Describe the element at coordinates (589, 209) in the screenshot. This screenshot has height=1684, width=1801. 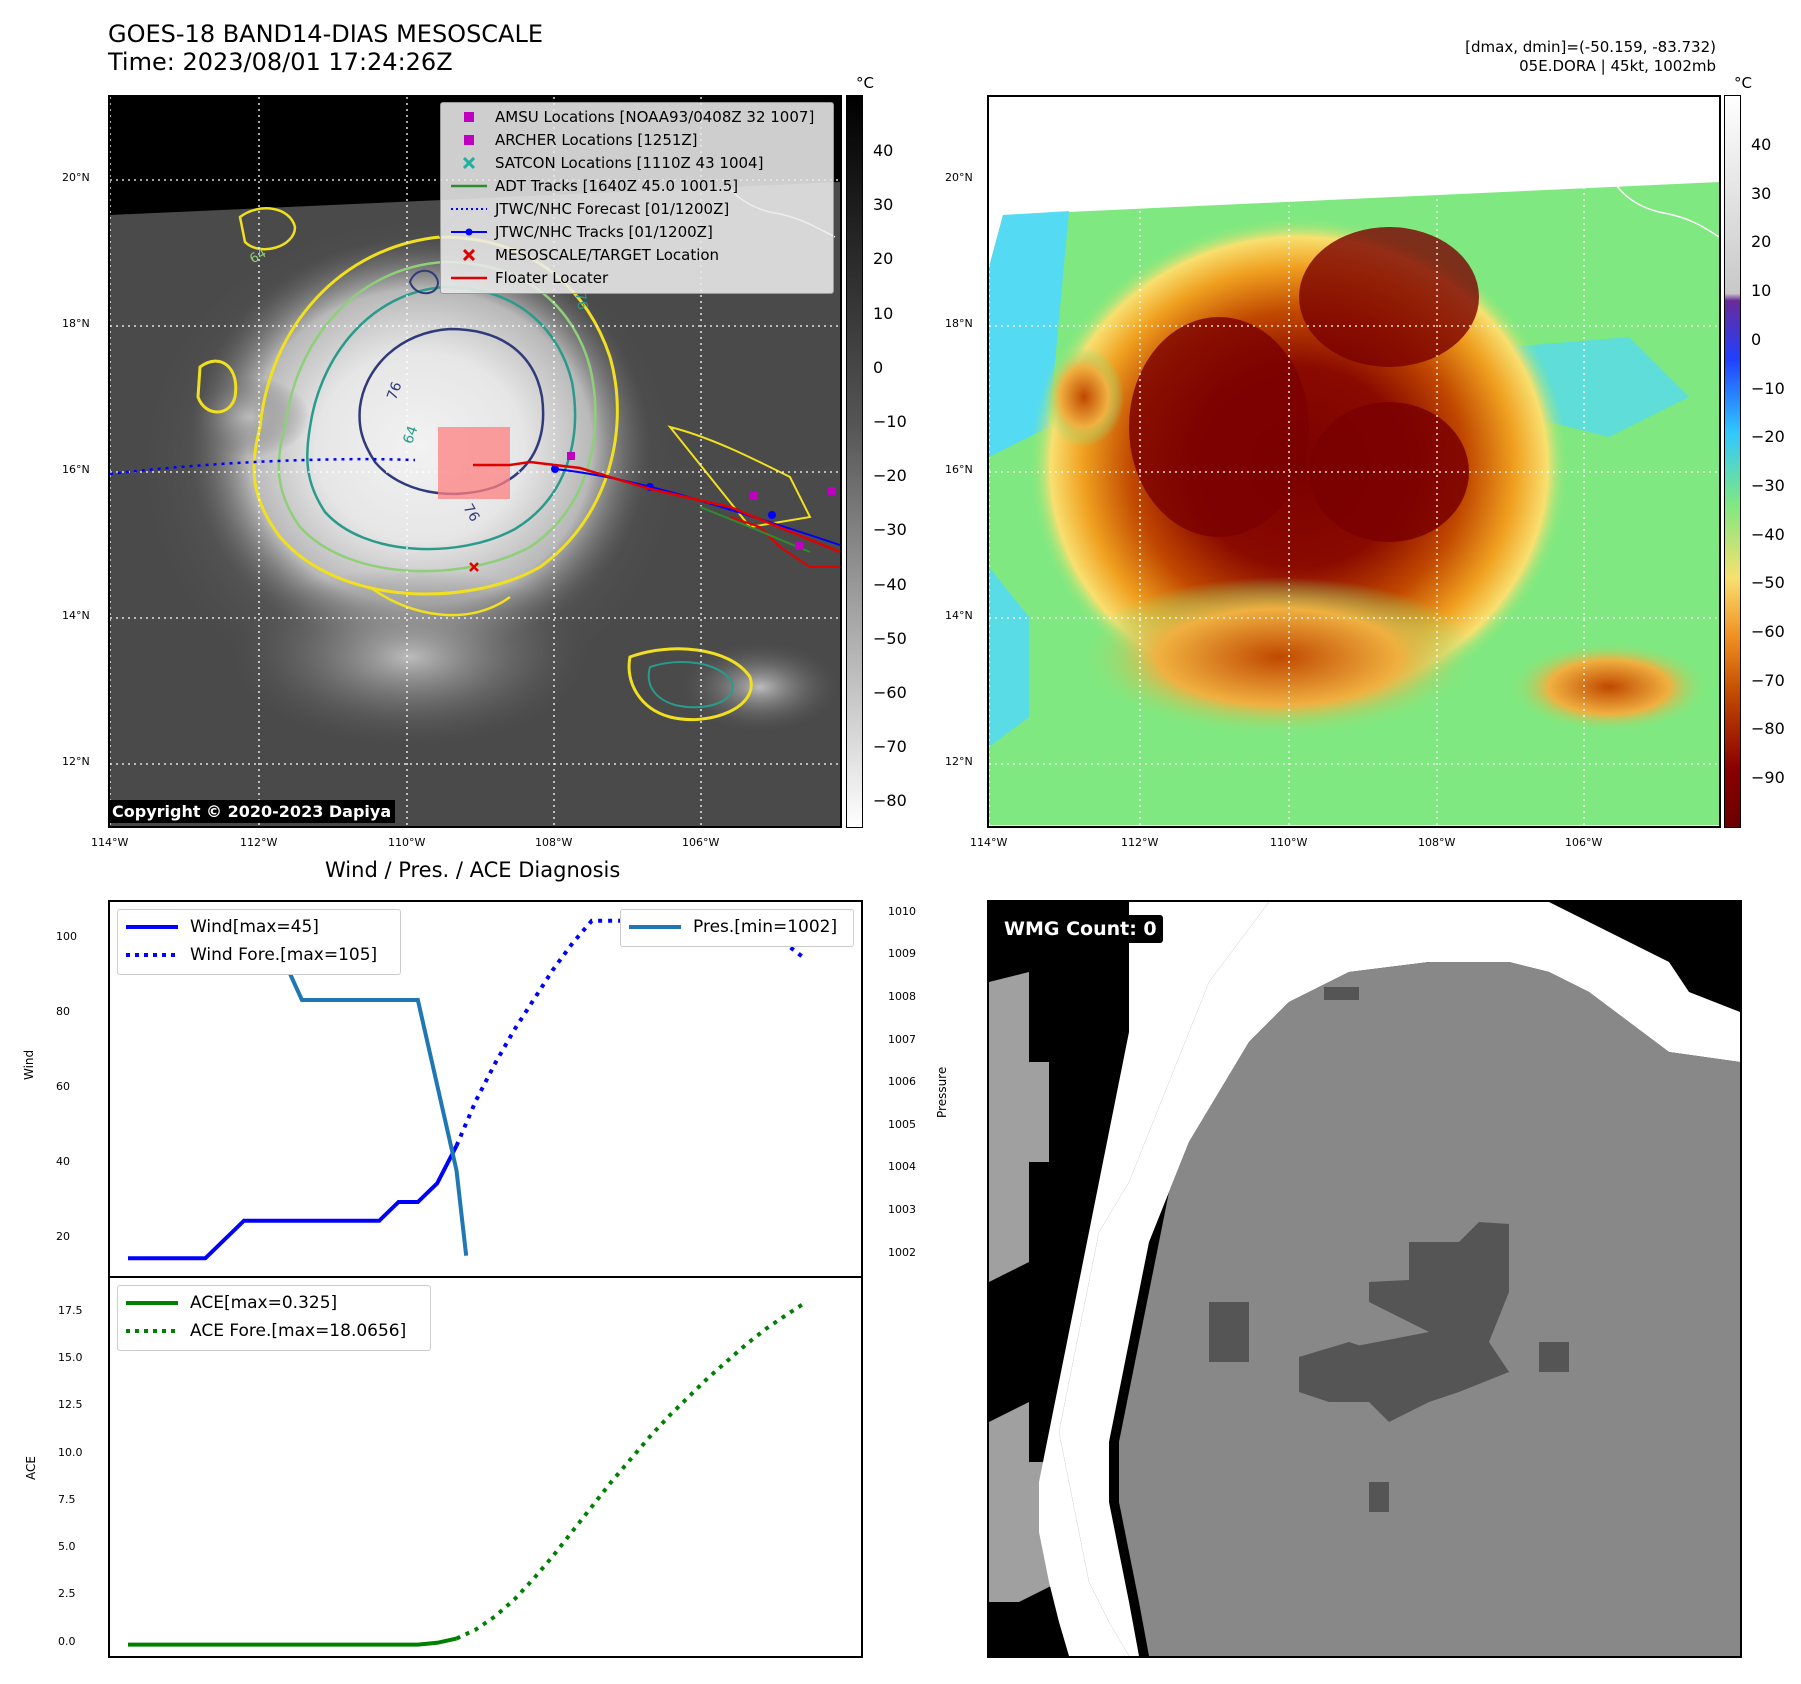
I see `legend-item-forecast: JTWC/NHC Forecast [01/1200Z]` at that location.